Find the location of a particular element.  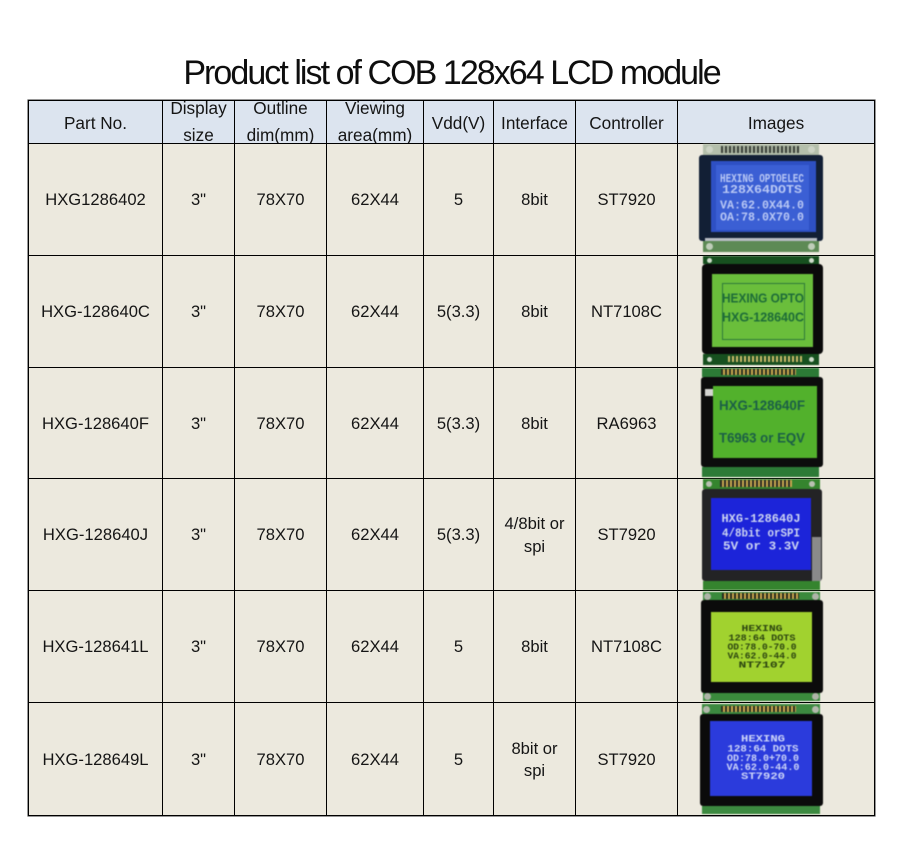

svg-text: 128X64DOTS is located at coordinates (762, 190).